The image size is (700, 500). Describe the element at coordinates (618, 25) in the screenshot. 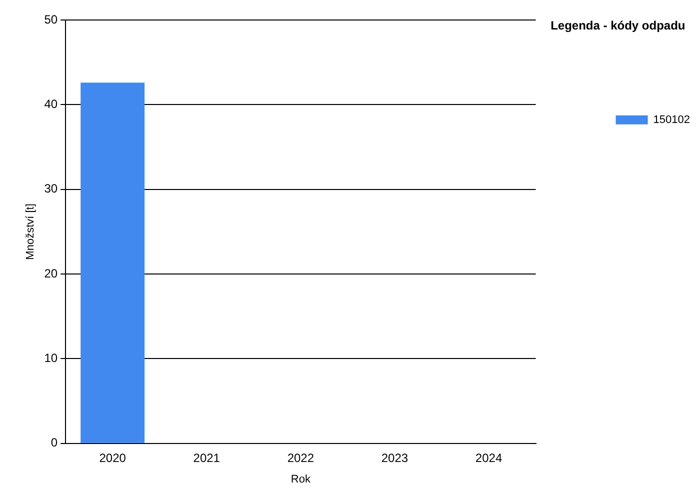

I see `legend-title: Legenda - kódy odpadu` at that location.